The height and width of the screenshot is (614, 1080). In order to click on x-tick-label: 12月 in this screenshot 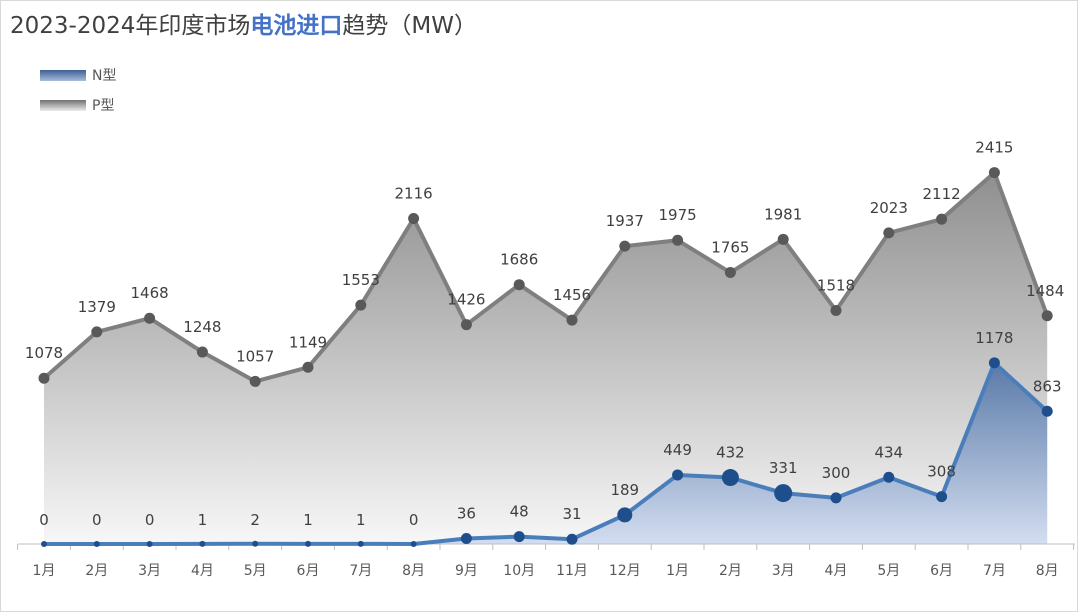, I will do `click(625, 571)`.